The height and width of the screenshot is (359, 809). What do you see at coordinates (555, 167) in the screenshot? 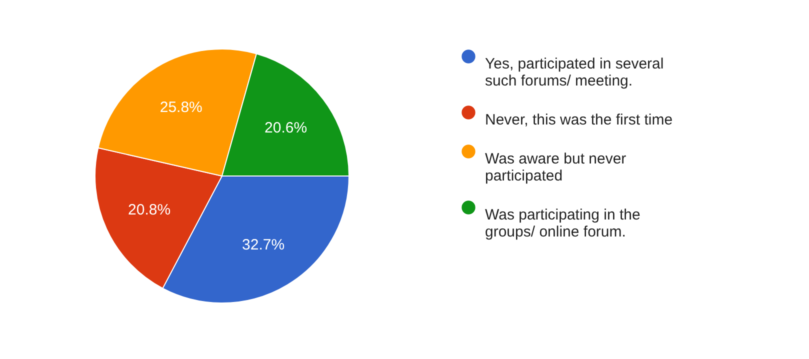
I see `legend-label: Was aware but never participated` at bounding box center [555, 167].